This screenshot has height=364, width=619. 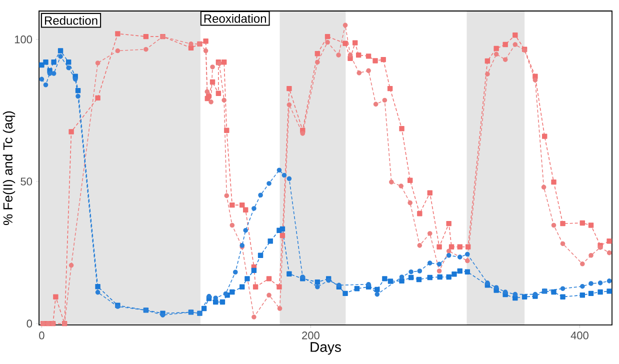 What do you see at coordinates (311, 336) in the screenshot?
I see `x-tick-label: 200` at bounding box center [311, 336].